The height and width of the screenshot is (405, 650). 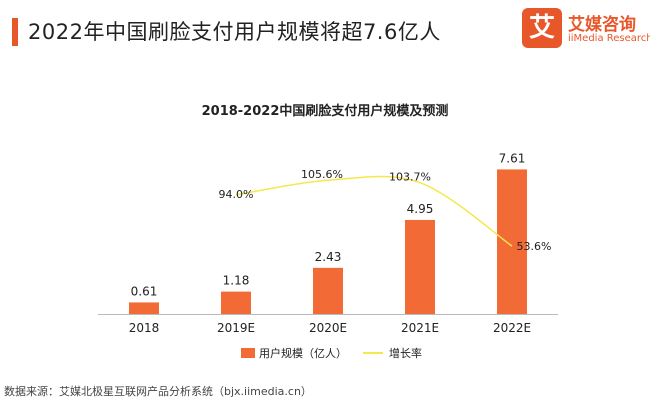 I want to click on data-source: 数据来源：艾媒北极星互联网产品分析系统（bjx.iimedia.cn）, so click(x=158, y=391).